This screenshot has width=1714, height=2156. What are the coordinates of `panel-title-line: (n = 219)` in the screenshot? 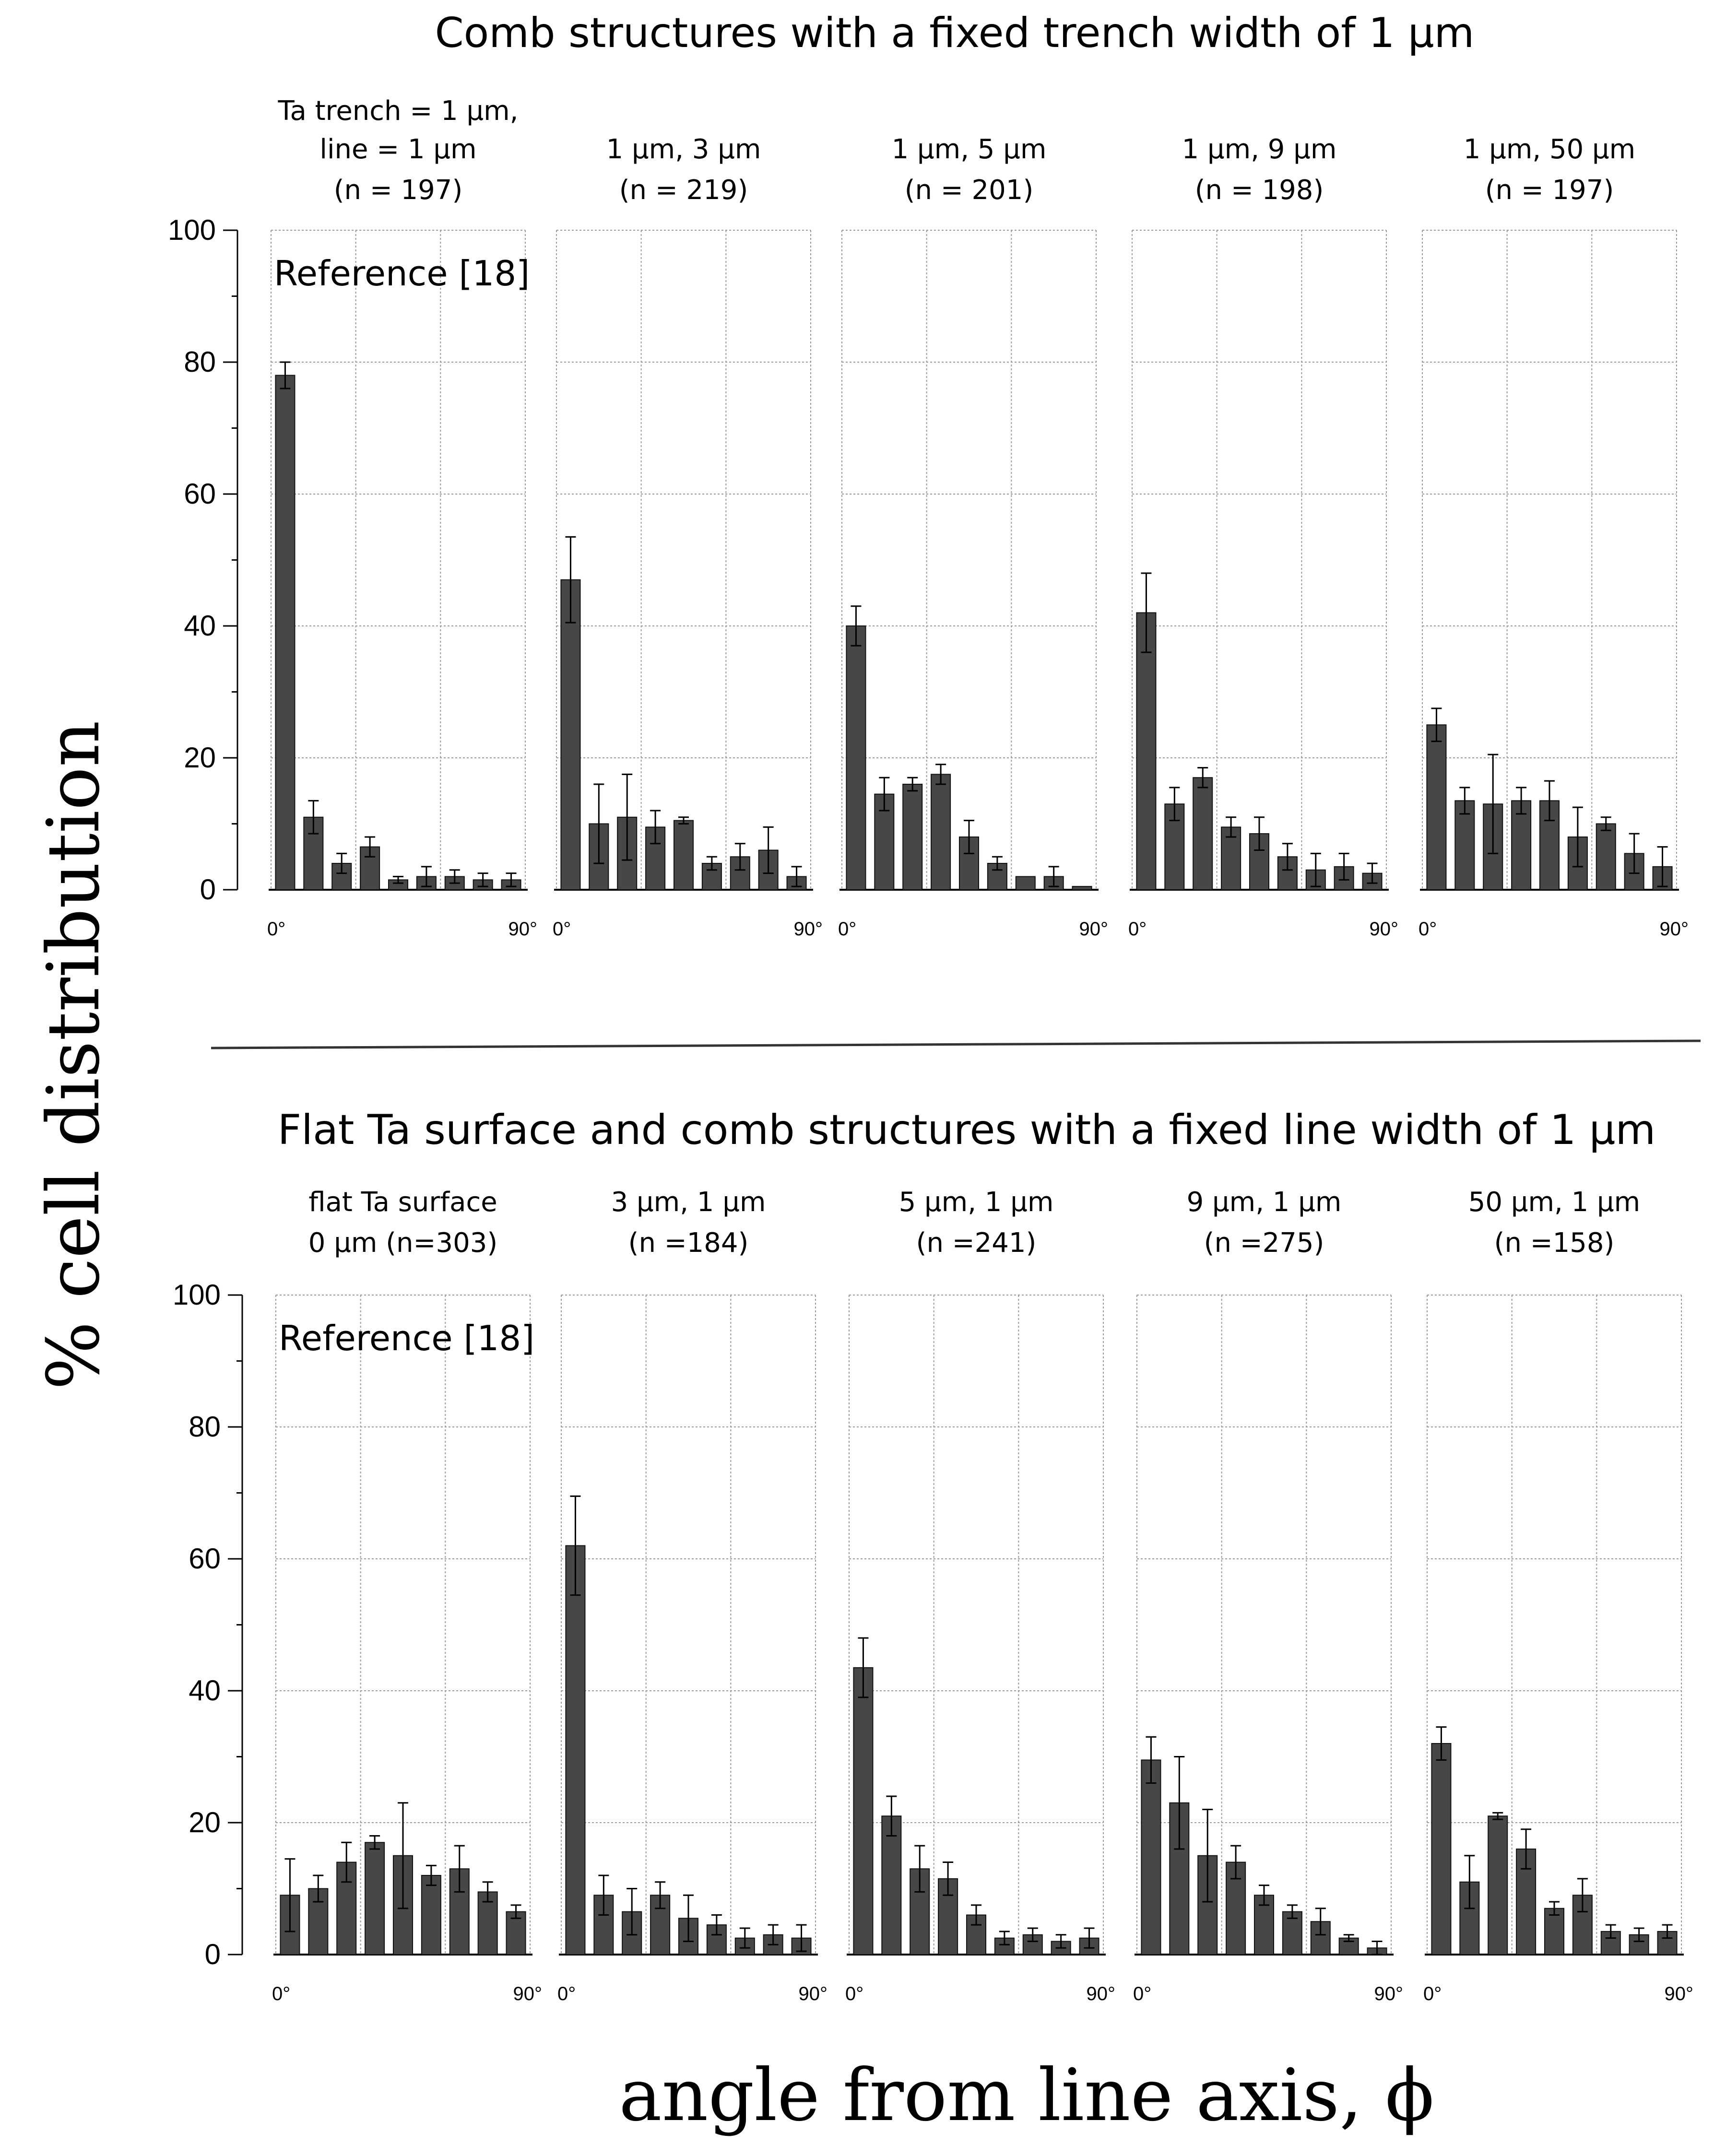 It's located at (684, 190).